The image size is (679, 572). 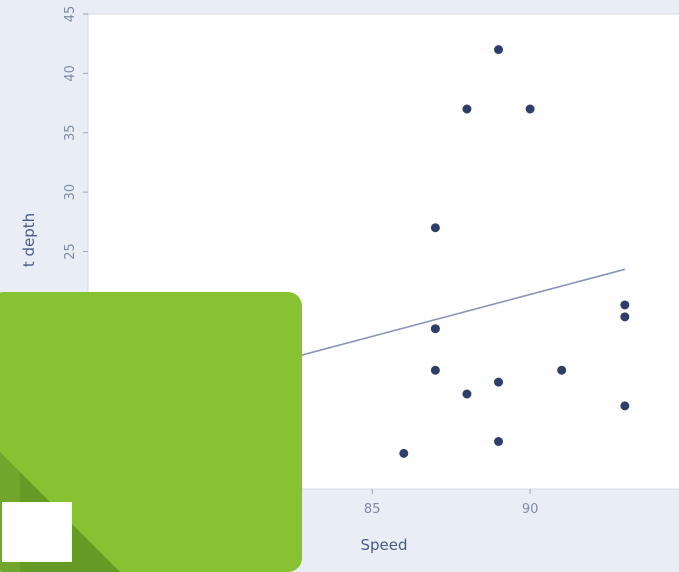 I want to click on y-tick-label: 30, so click(x=70, y=192).